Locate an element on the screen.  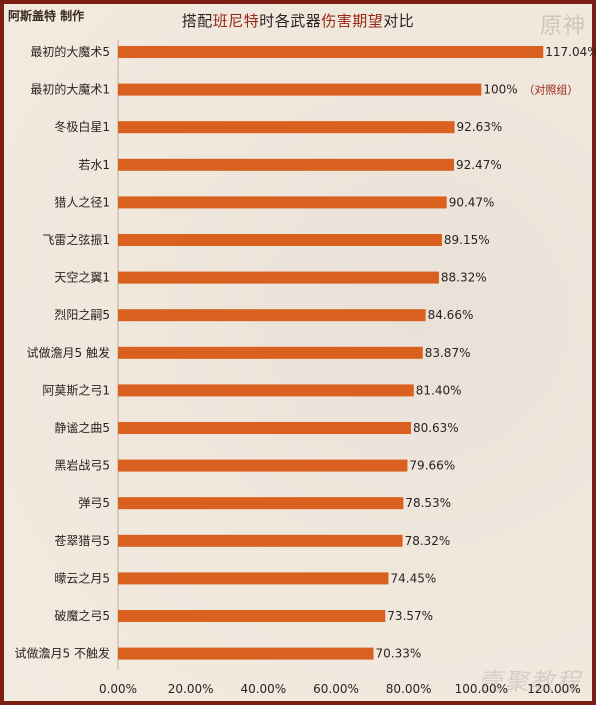
value-label: 70.33% is located at coordinates (399, 654).